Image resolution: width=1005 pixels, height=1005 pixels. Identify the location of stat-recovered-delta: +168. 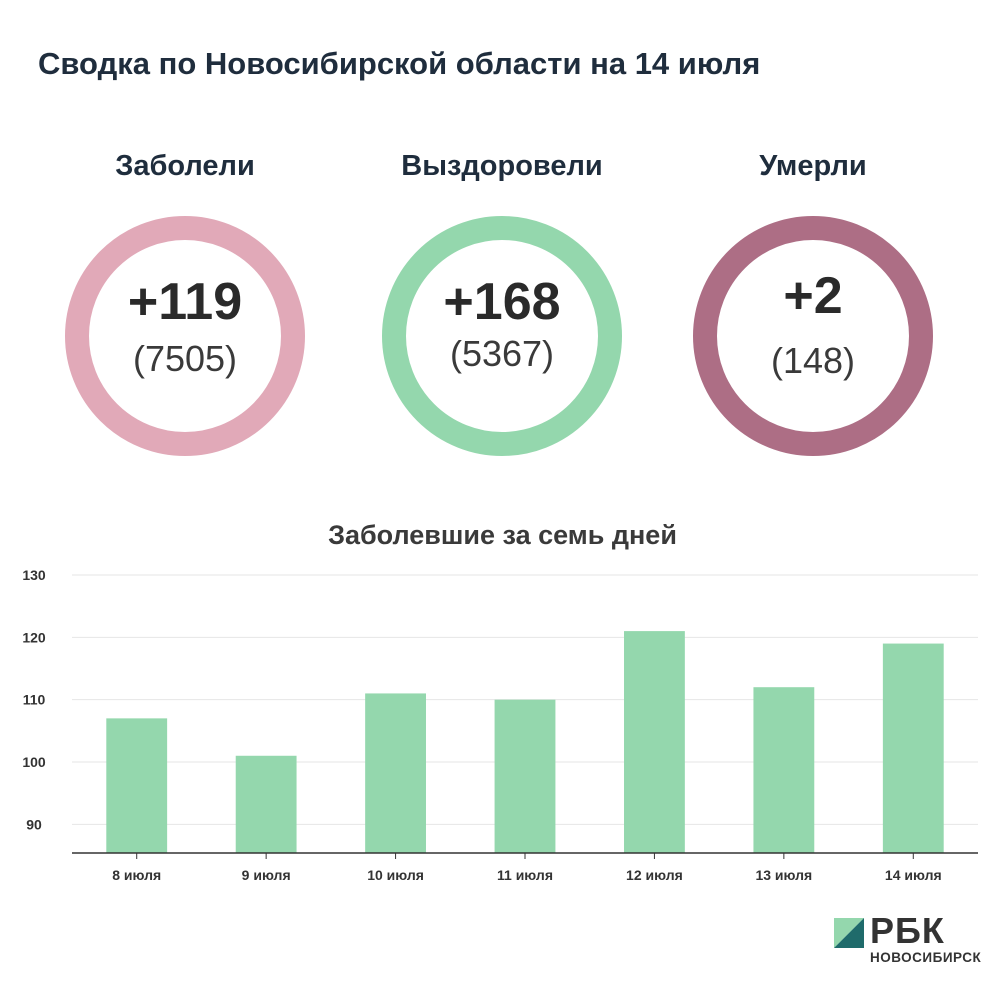
(502, 302).